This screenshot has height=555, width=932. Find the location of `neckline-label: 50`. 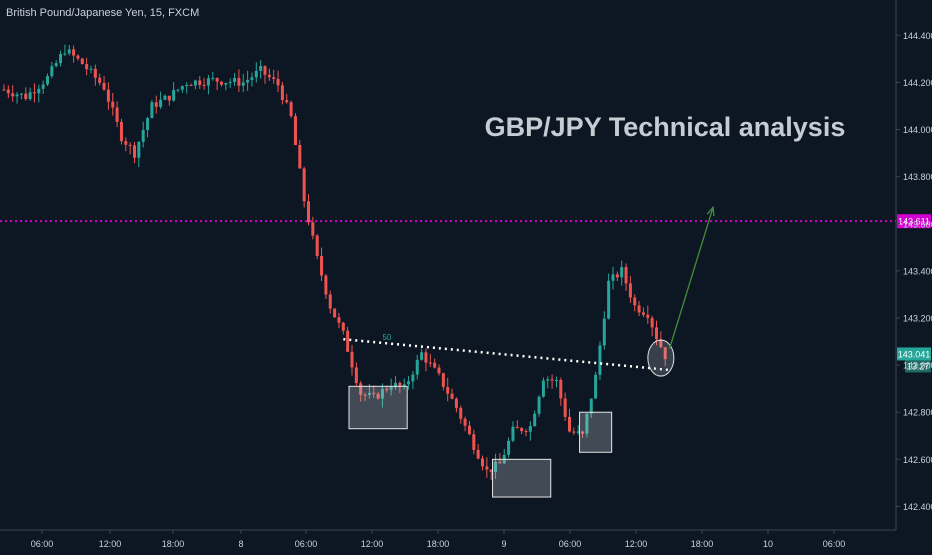

neckline-label: 50 is located at coordinates (386, 337).